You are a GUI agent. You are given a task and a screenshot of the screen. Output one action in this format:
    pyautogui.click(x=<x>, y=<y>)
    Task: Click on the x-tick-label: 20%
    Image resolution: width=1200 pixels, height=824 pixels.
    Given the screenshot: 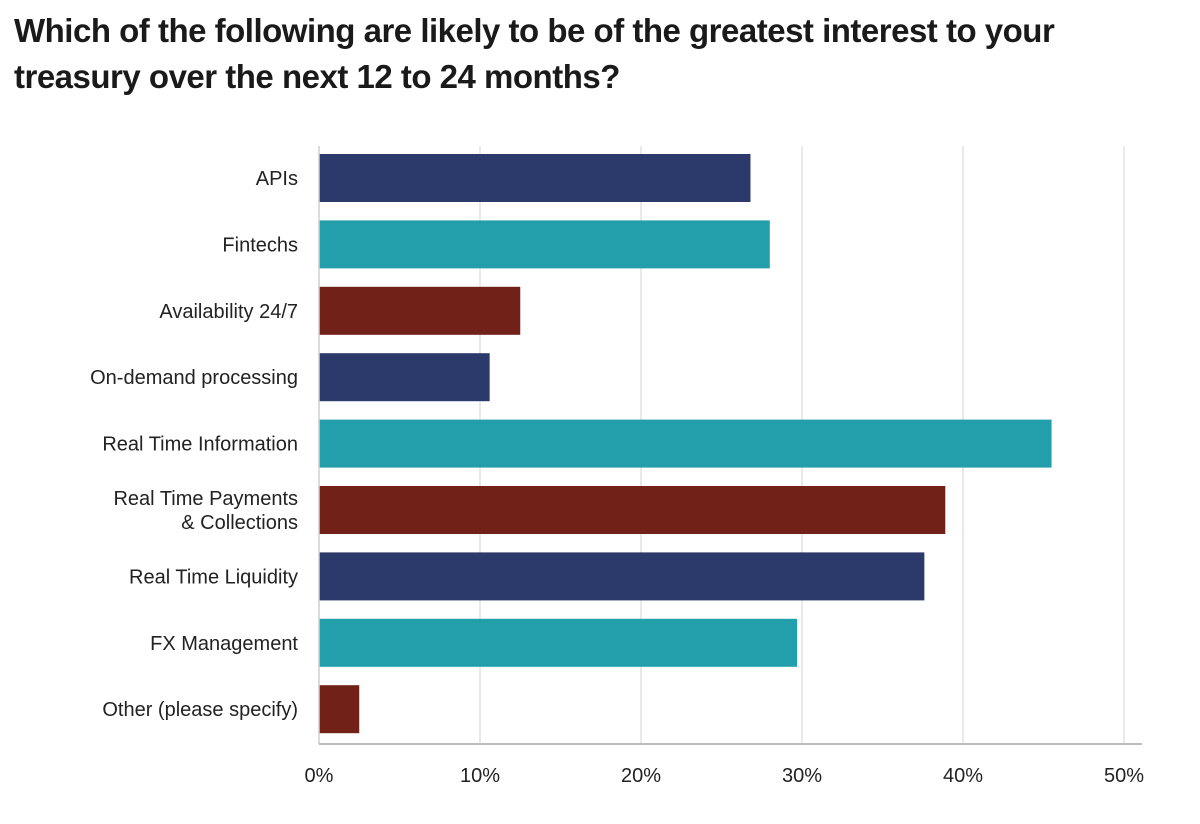 What is the action you would take?
    pyautogui.click(x=641, y=776)
    